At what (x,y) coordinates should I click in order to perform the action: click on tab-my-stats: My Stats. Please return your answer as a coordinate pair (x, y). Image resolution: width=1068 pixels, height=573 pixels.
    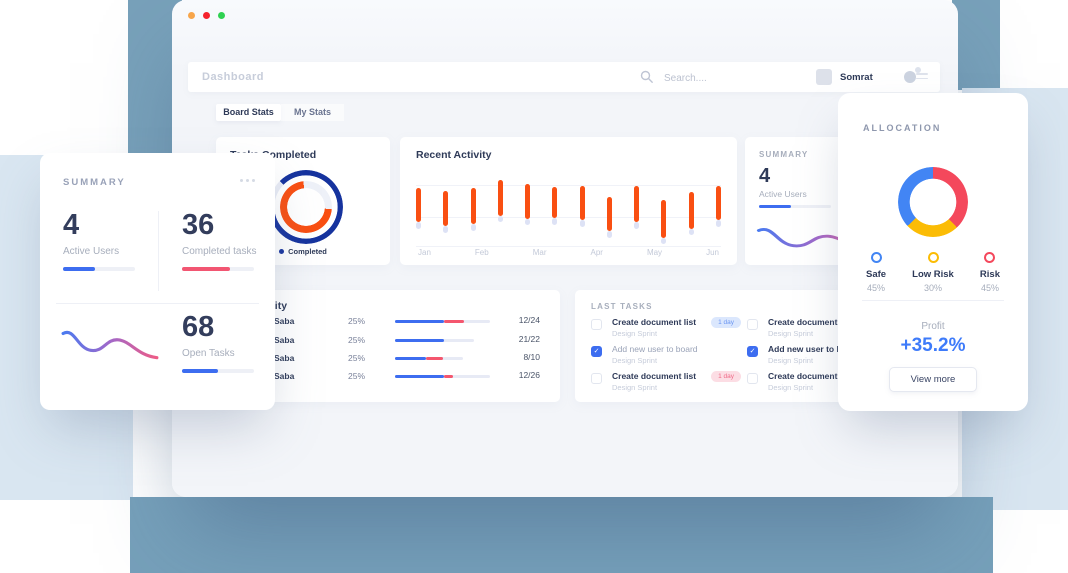
    Looking at the image, I should click on (312, 112).